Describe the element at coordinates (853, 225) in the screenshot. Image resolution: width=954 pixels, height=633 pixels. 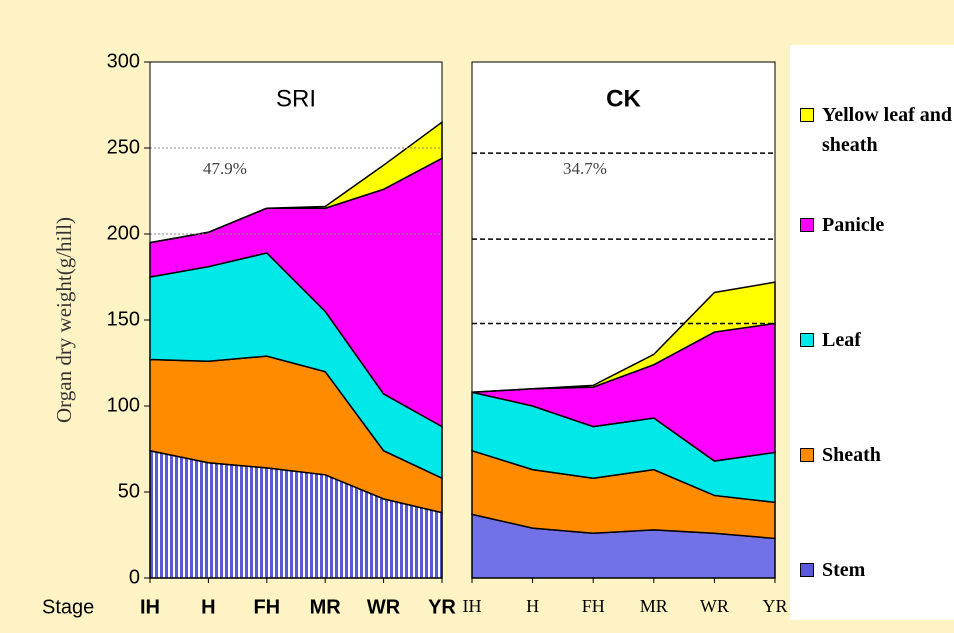
I see `legend-label: Panicle` at that location.